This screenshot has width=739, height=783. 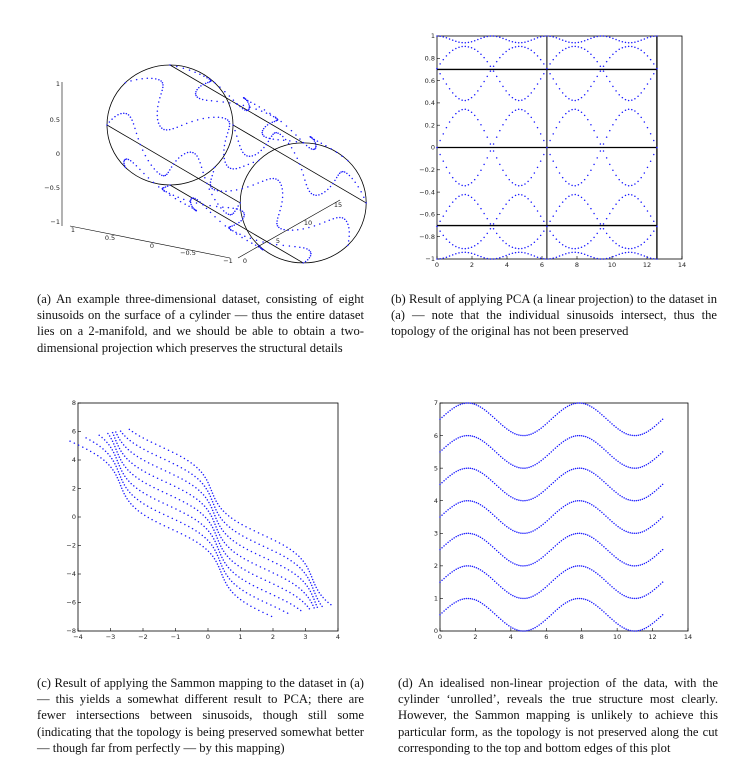 What do you see at coordinates (289, 229) in the screenshot?
I see `cylinder-y-axis` at bounding box center [289, 229].